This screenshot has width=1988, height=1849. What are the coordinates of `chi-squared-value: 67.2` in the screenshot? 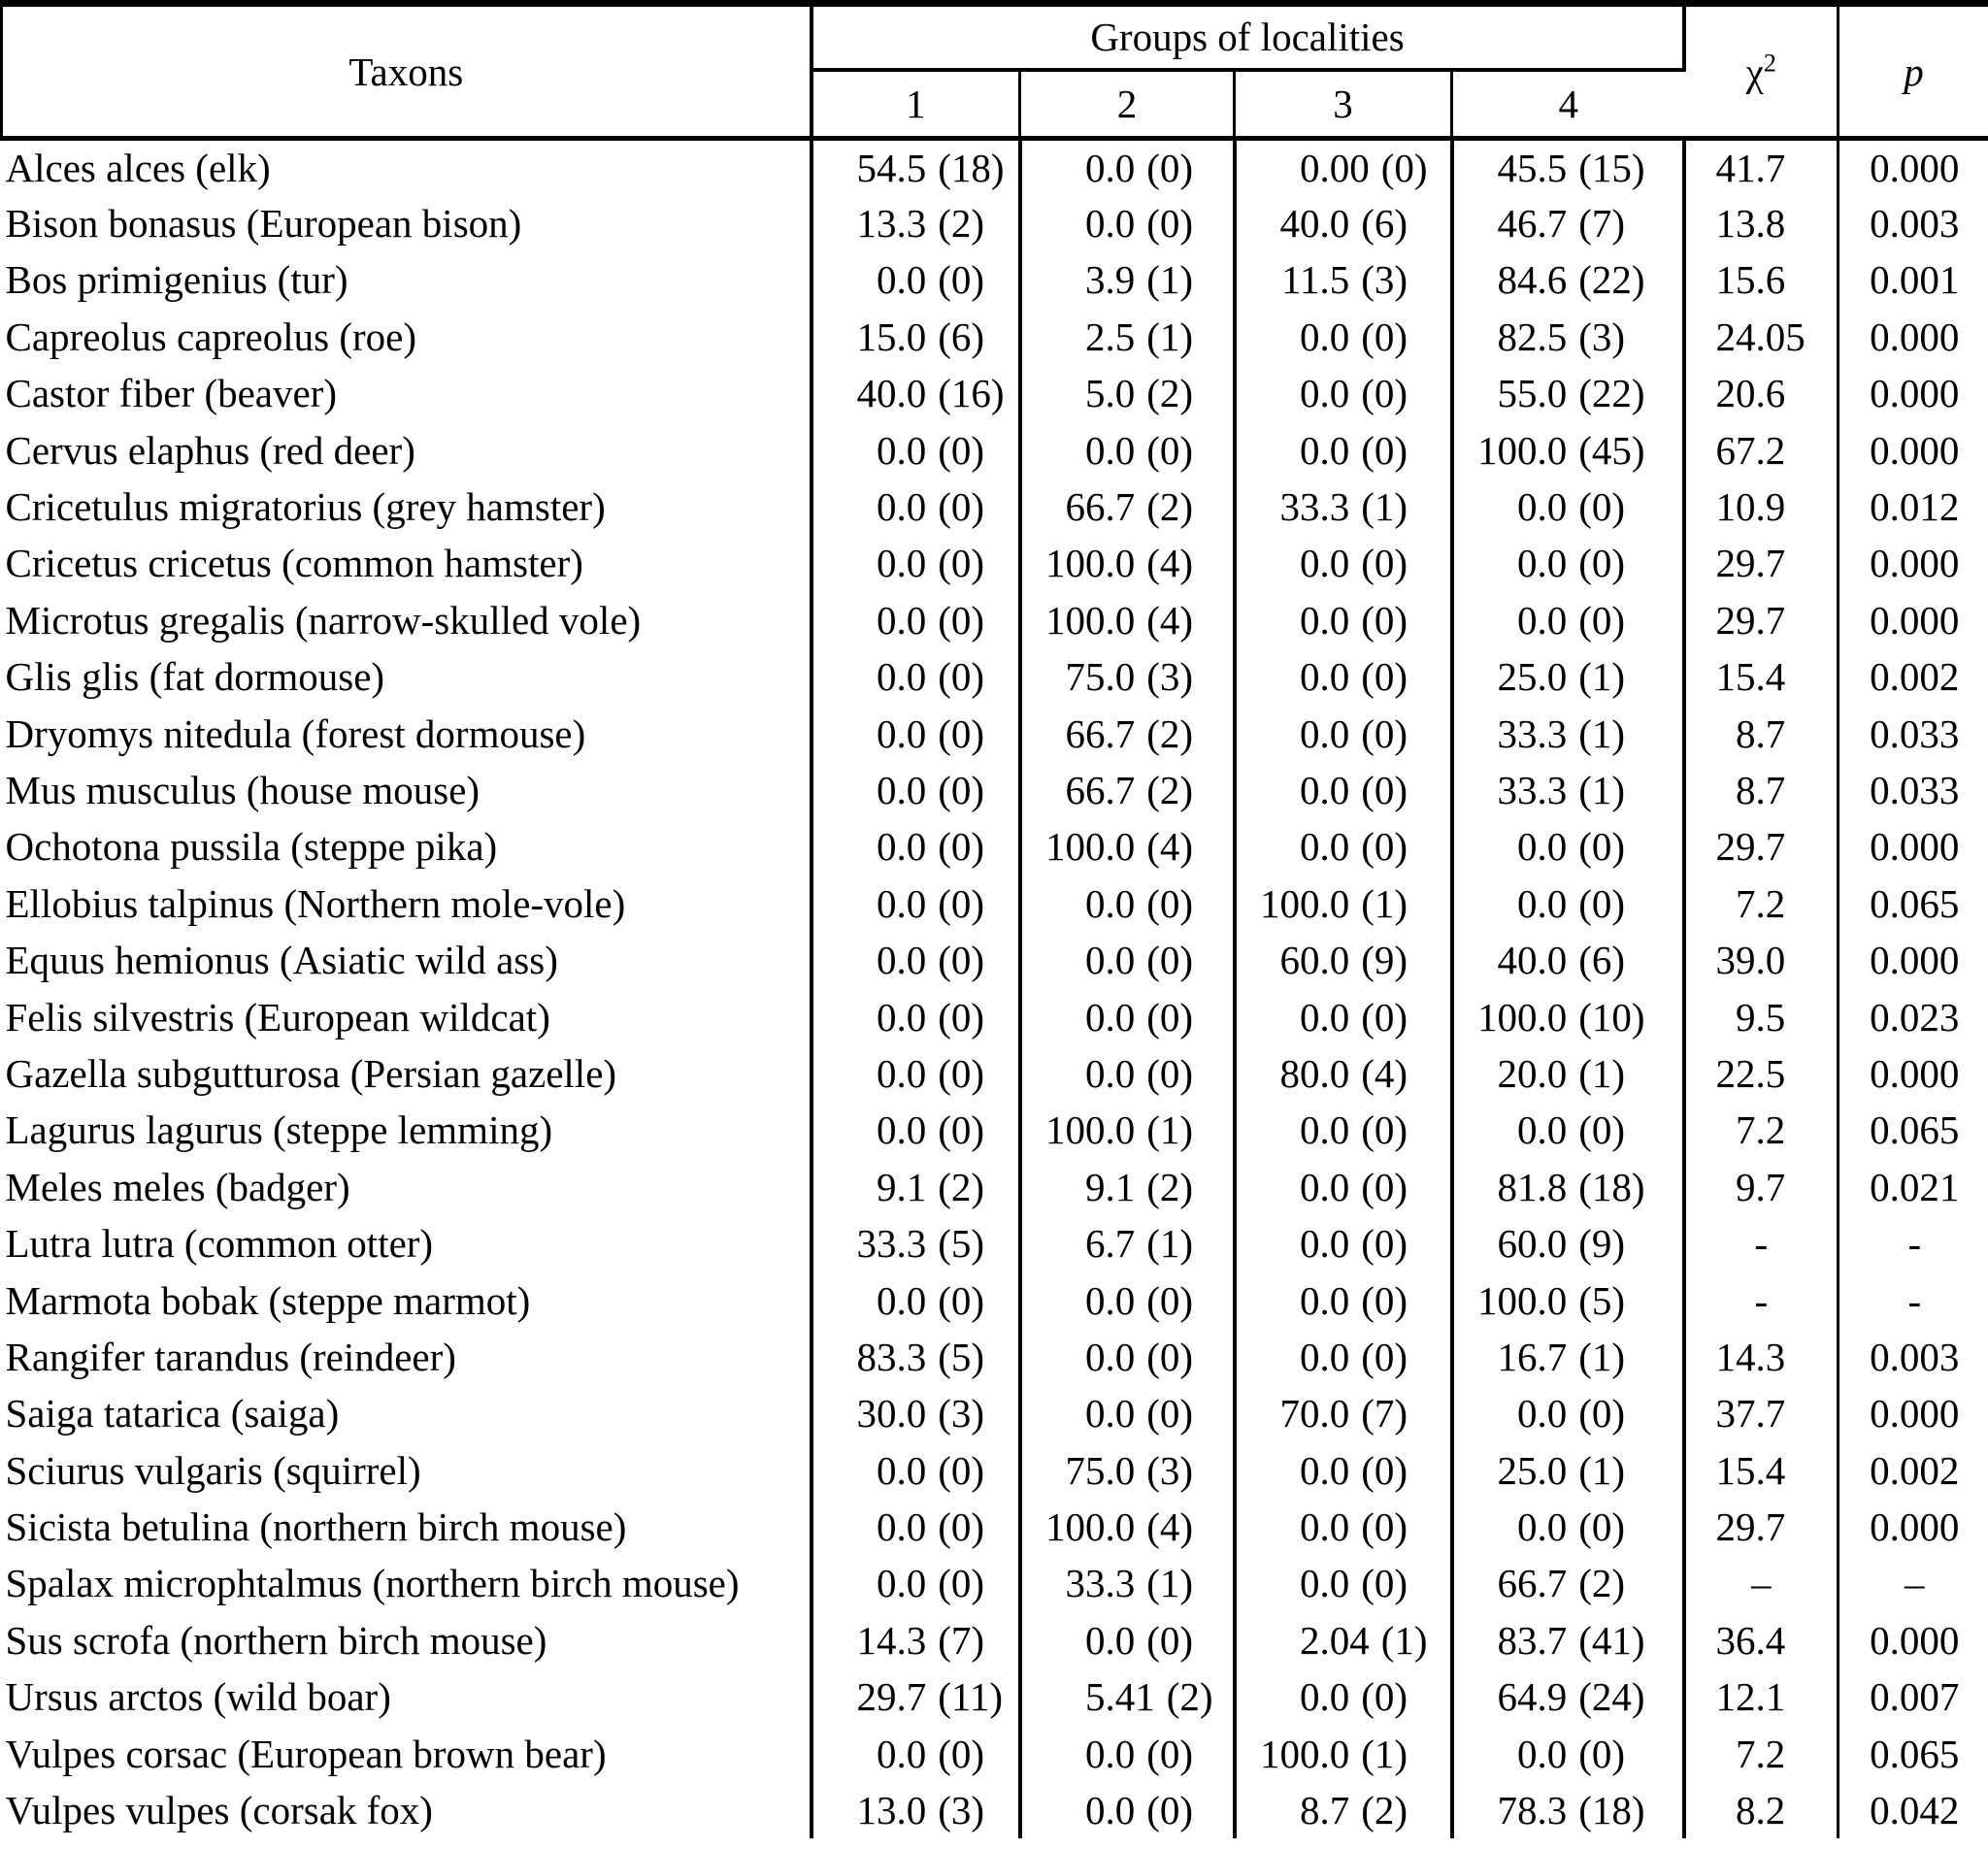 It's located at (1760, 450).